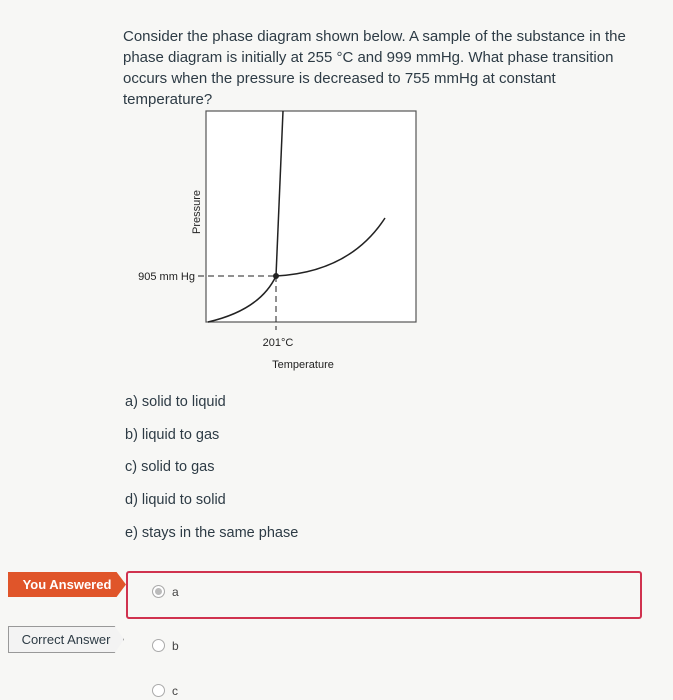 The image size is (673, 700). What do you see at coordinates (276, 276) in the screenshot?
I see `triple-point` at bounding box center [276, 276].